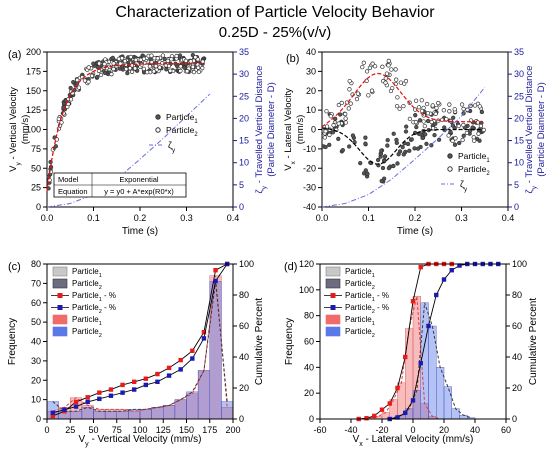 This screenshot has height=453, width=550. I want to click on a-y2-tick-label: 10, so click(244, 163).